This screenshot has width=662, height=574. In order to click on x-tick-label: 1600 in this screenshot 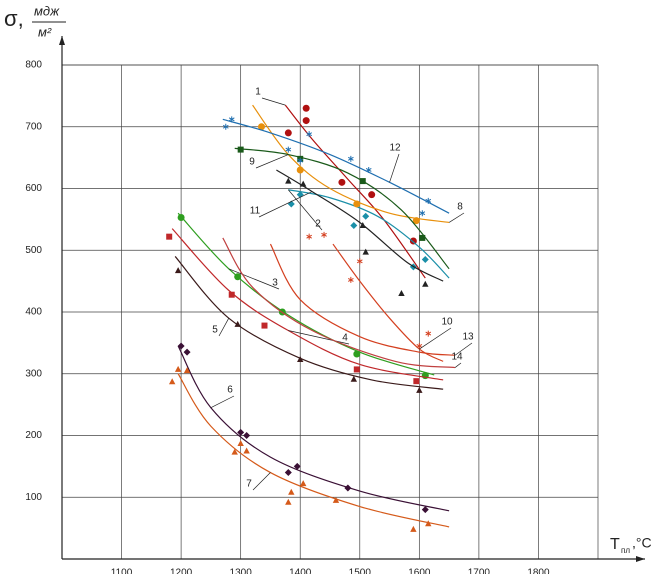, I will do `click(419, 571)`.